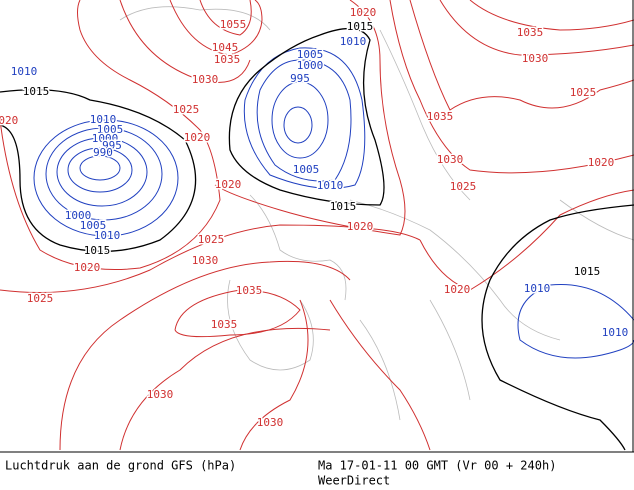  Describe the element at coordinates (120, 466) in the screenshot. I see `footer-title: Luchtdruk aan de grond GFS (hPa)` at that location.